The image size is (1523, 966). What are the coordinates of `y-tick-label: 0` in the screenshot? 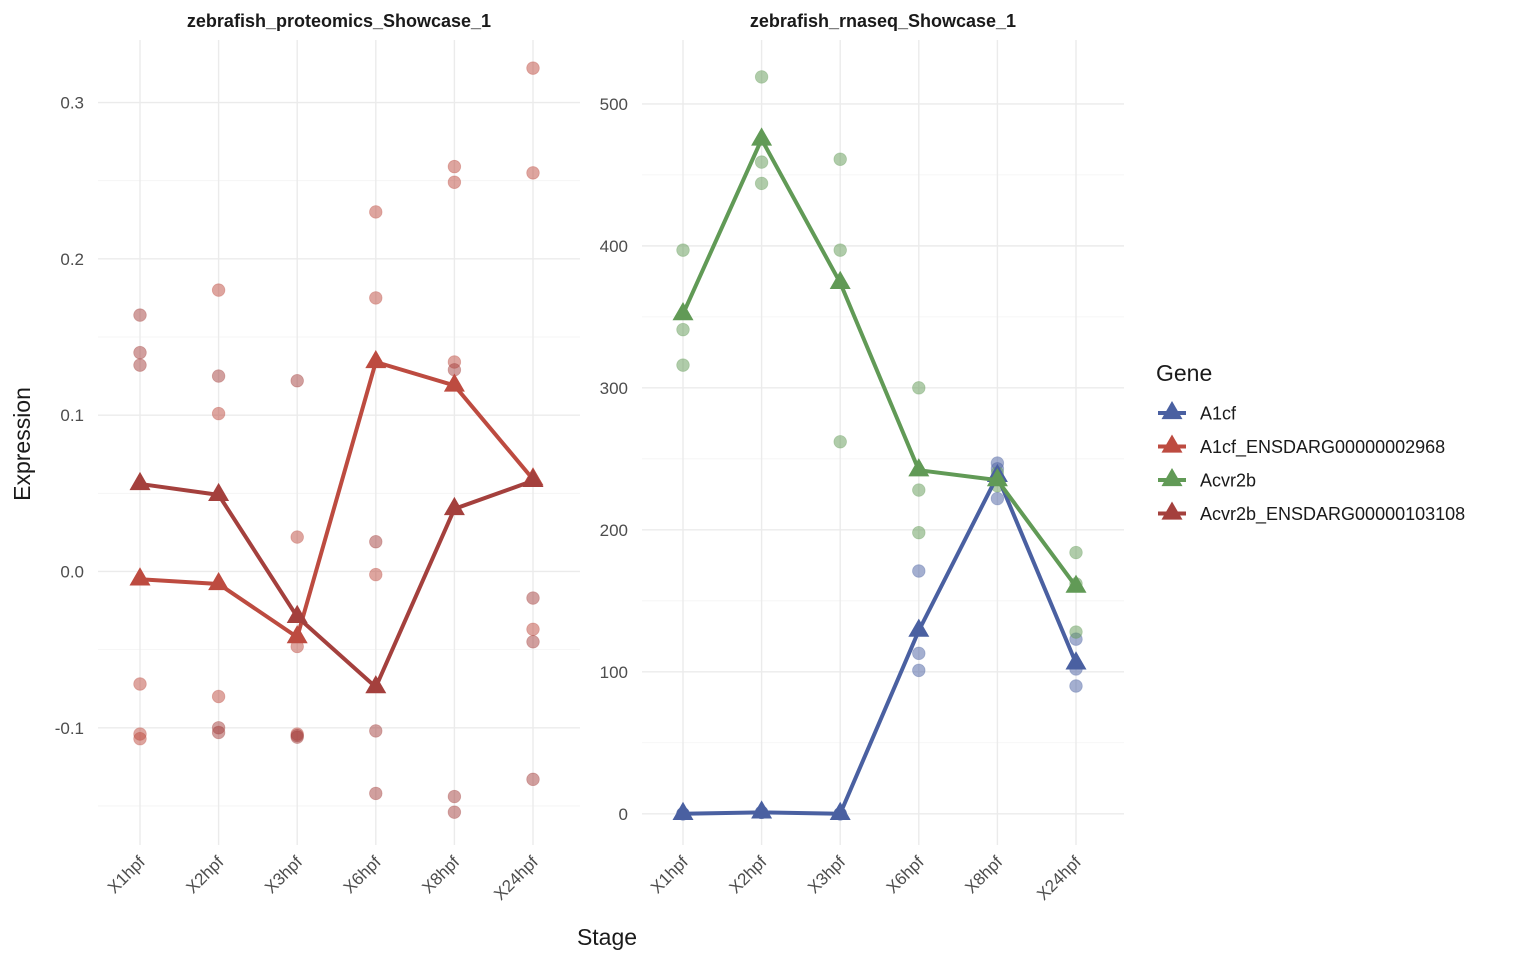 It's located at (623, 814).